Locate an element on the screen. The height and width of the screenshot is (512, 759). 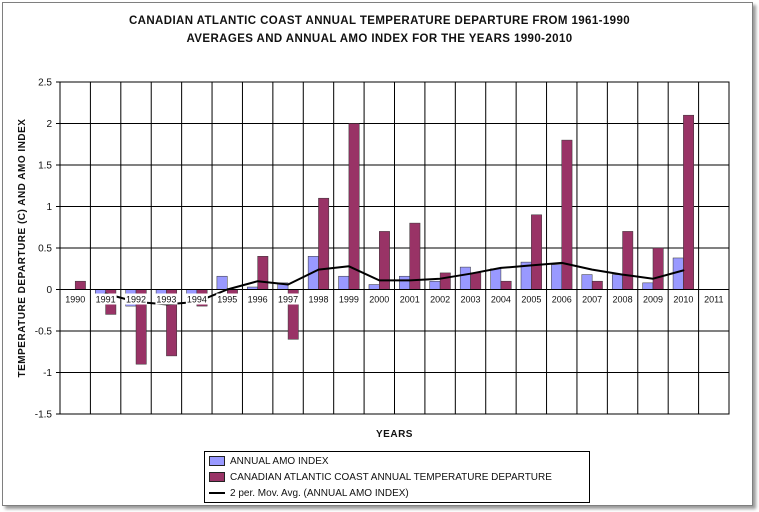
temperature-bar-2008 is located at coordinates (628, 260).